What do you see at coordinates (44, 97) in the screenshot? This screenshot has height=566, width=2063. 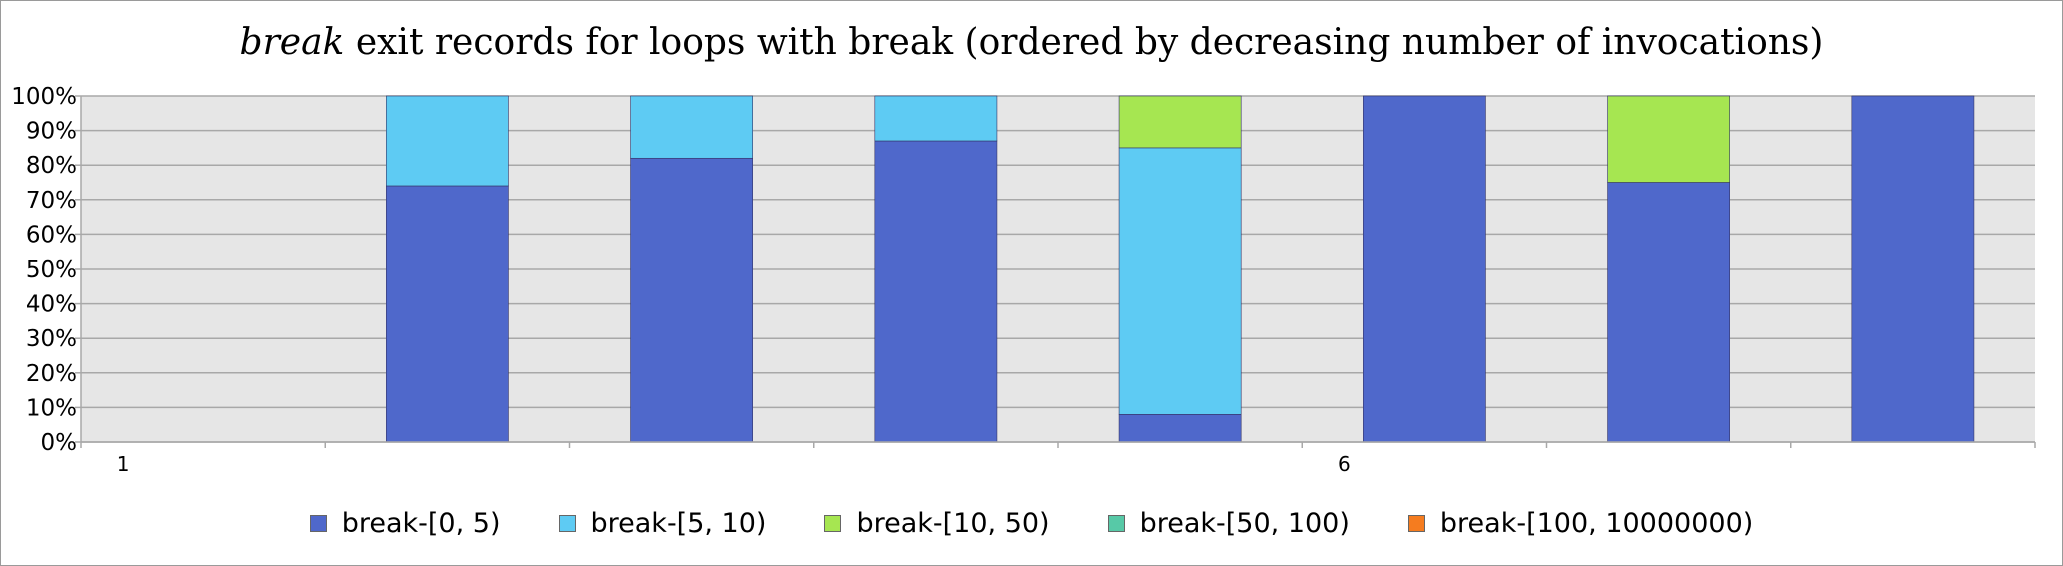 I see `y-tick-label: 100%` at bounding box center [44, 97].